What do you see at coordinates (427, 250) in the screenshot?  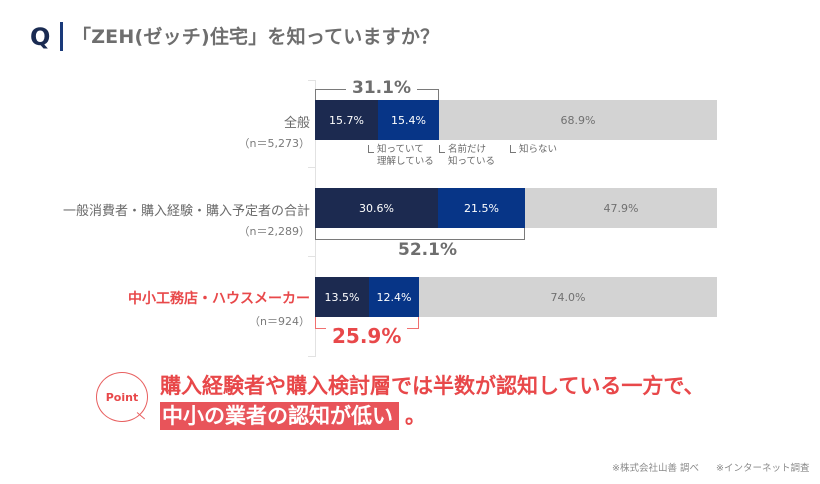 I see `total-label-consumers: 52.1%` at bounding box center [427, 250].